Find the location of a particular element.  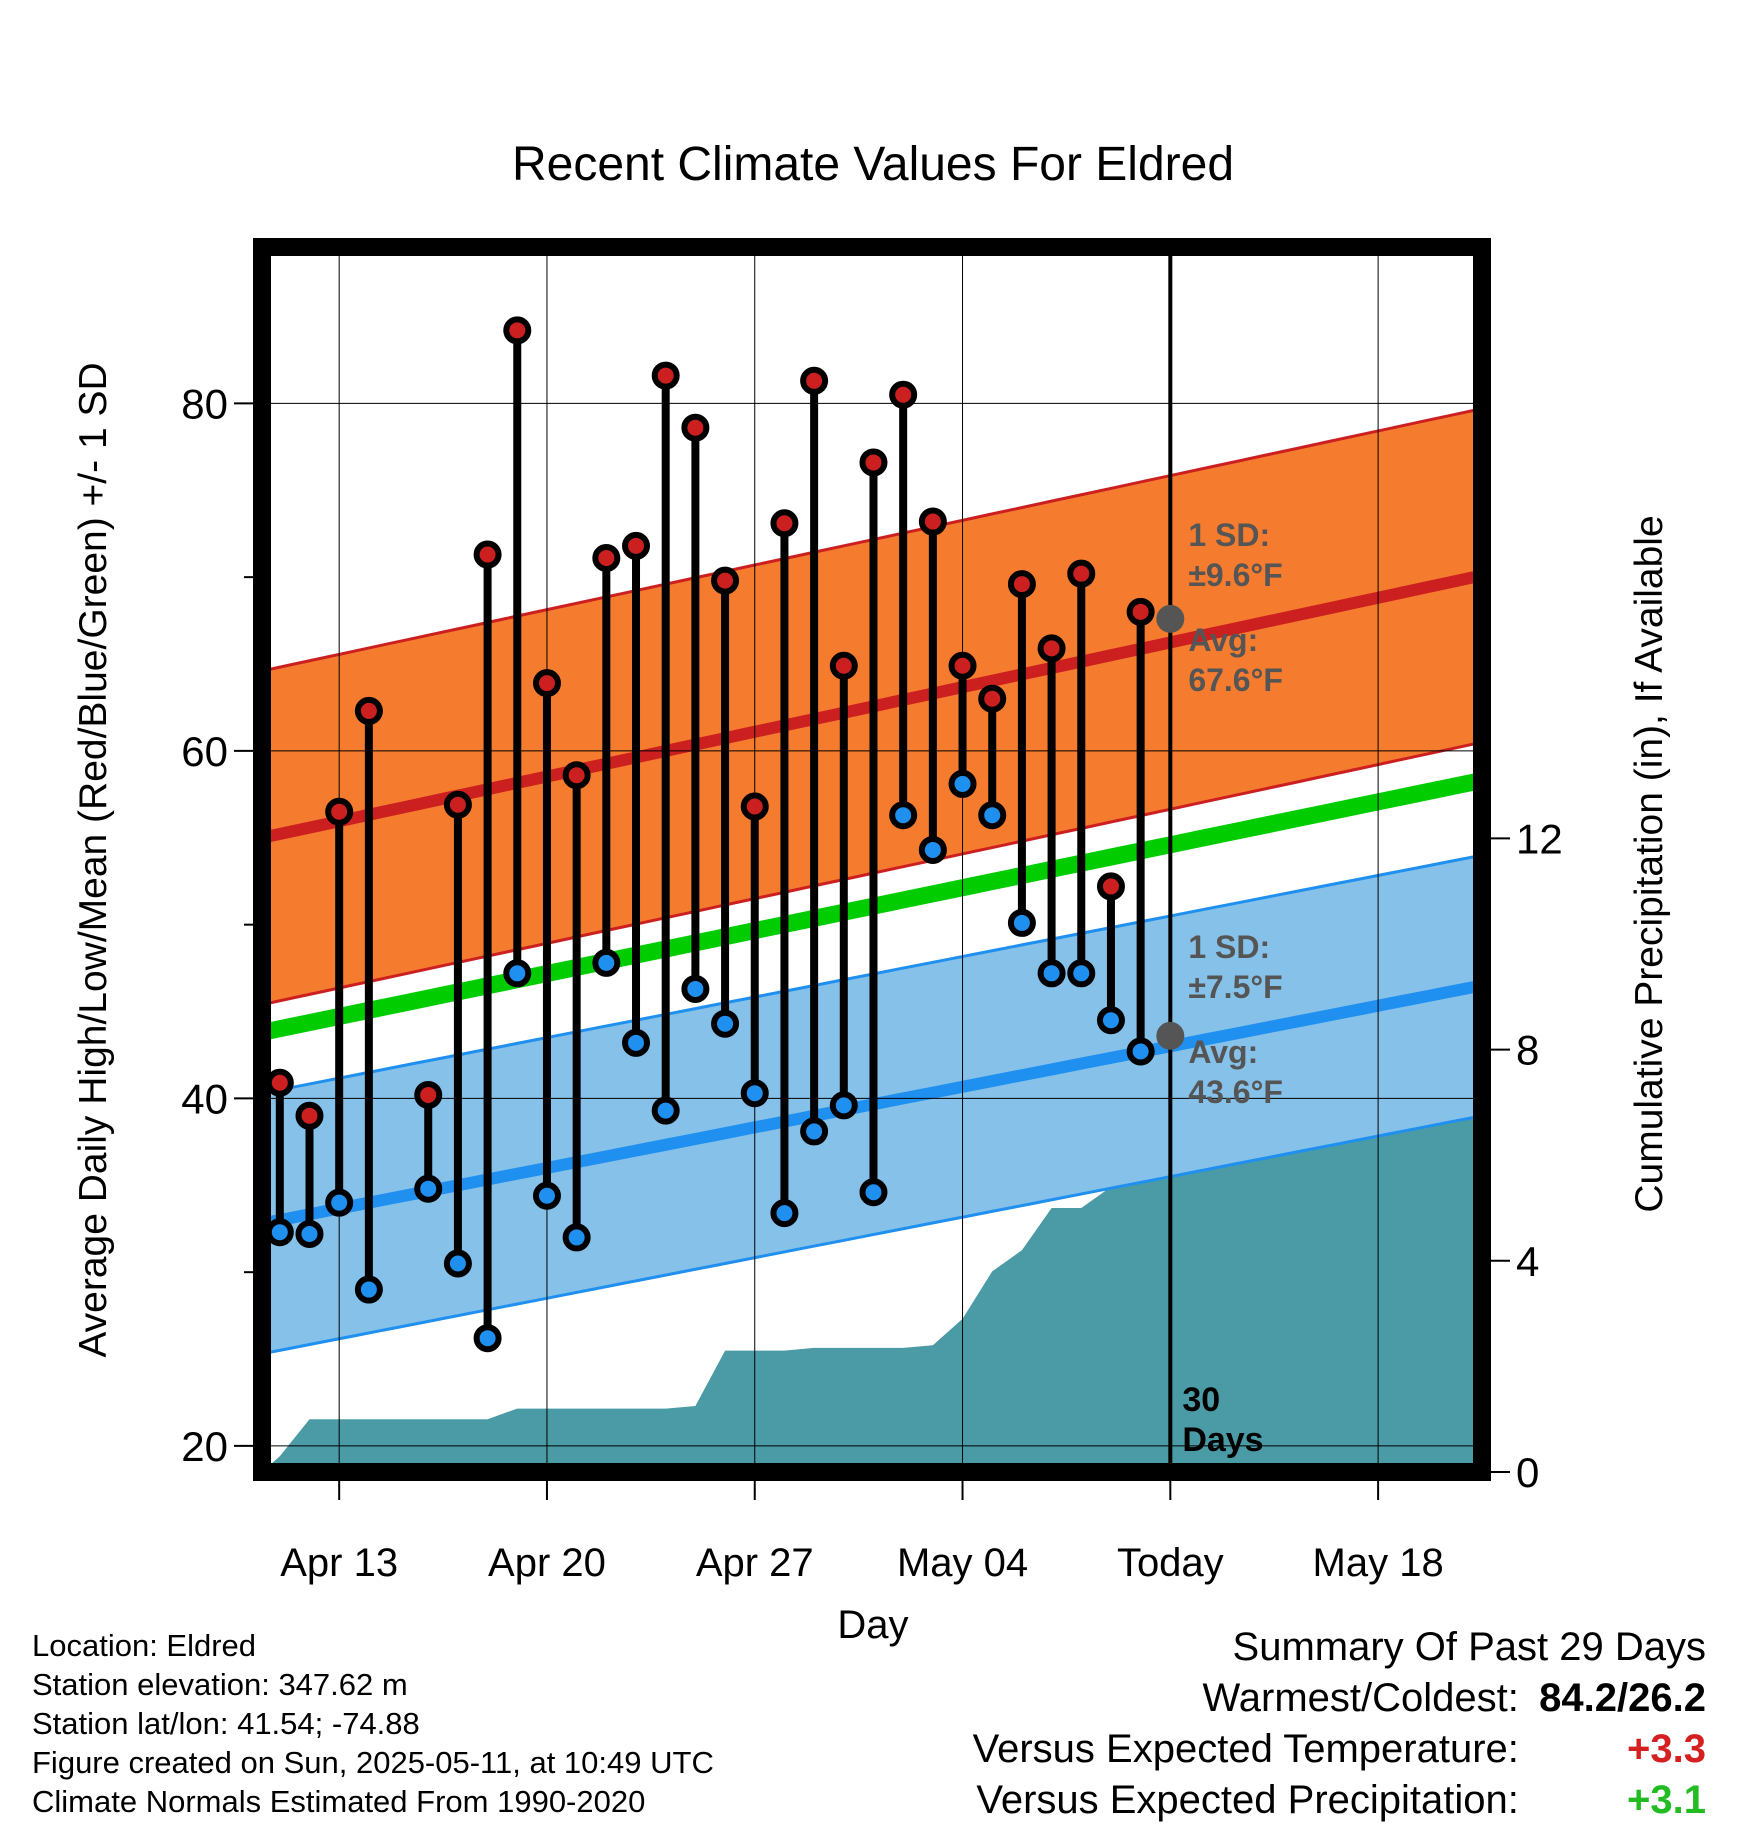

summary-title: Summary Of Past 29 Days is located at coordinates (1469, 1647).